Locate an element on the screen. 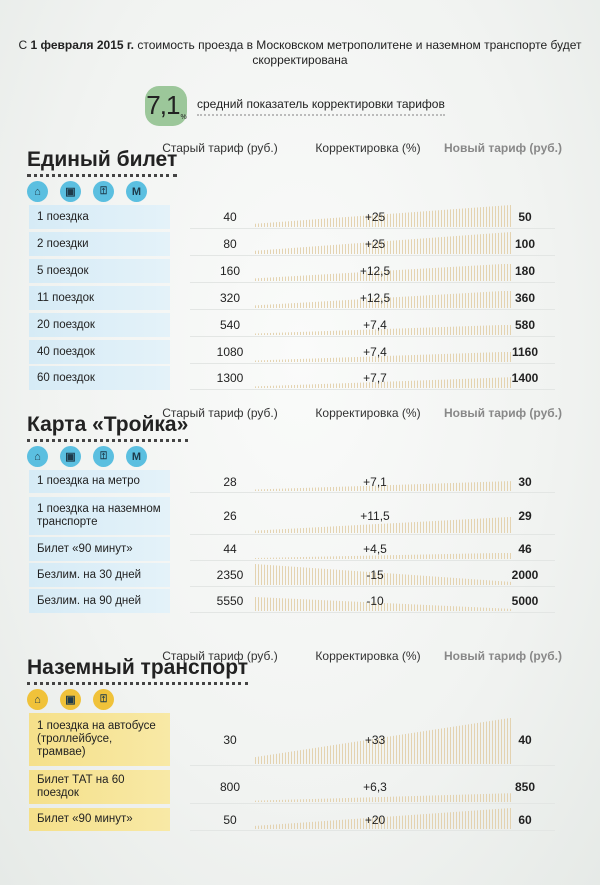 Image resolution: width=600 pixels, height=885 pixels. new-fare: 360 is located at coordinates (525, 298).